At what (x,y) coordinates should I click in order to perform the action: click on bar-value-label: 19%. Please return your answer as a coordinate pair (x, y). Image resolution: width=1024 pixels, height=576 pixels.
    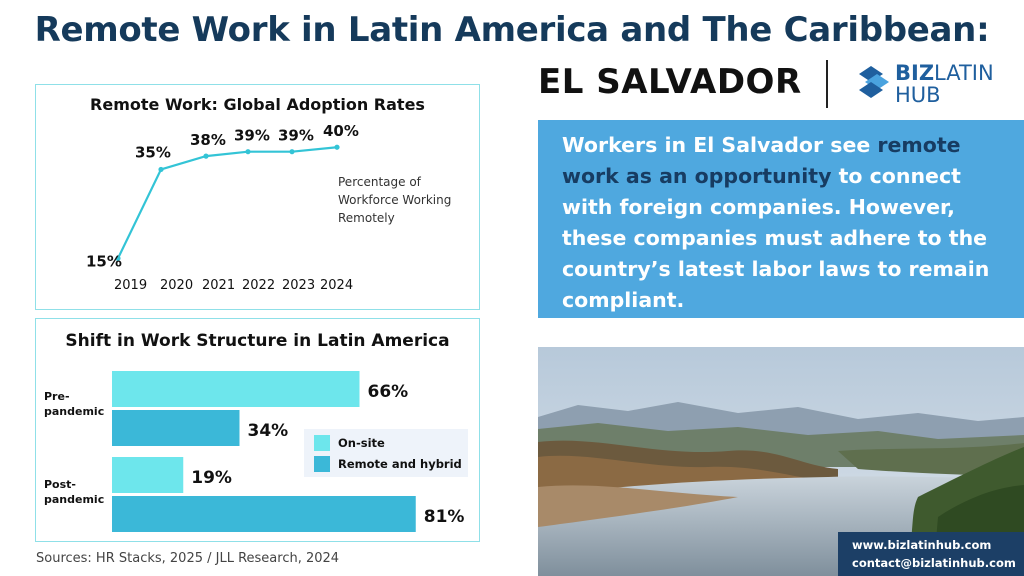
    Looking at the image, I should click on (211, 478).